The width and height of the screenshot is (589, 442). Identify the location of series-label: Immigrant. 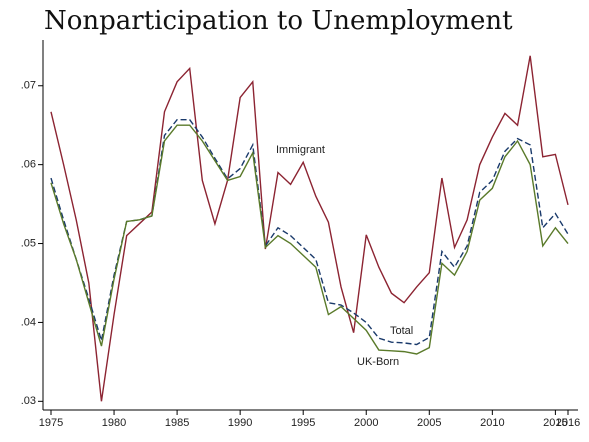
(300, 150).